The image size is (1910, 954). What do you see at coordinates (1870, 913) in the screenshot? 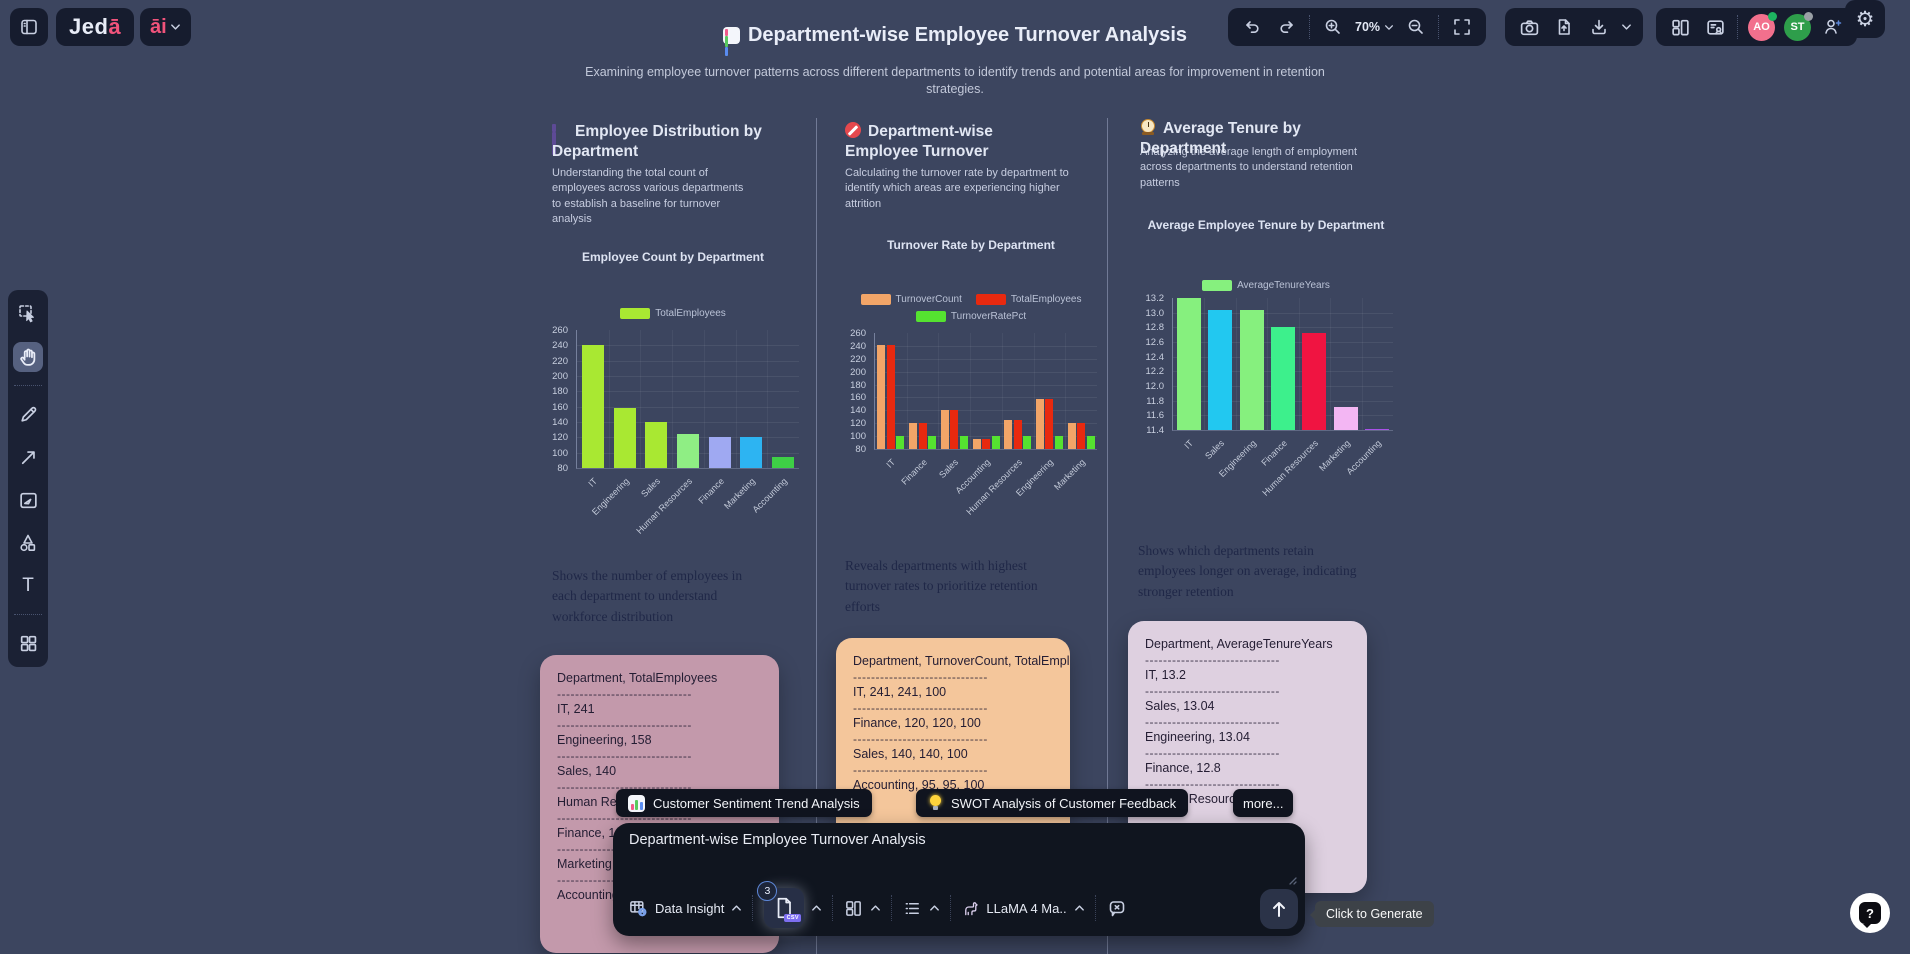
I see `help-button: ?` at bounding box center [1870, 913].